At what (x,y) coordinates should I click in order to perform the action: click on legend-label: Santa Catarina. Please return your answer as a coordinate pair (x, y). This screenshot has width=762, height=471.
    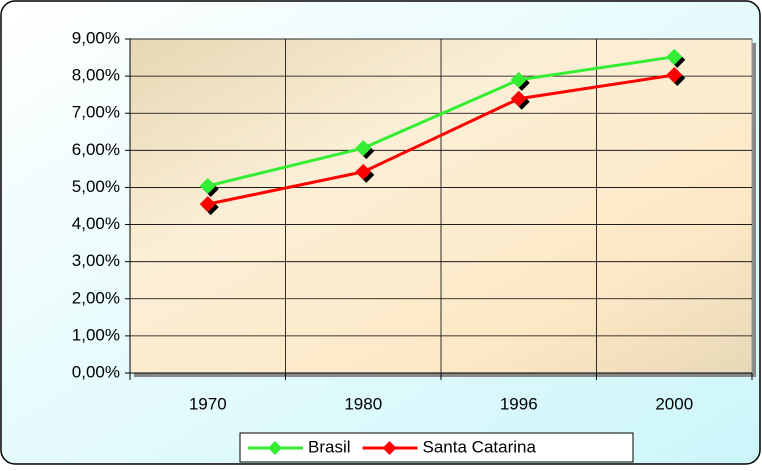
    Looking at the image, I should click on (480, 446).